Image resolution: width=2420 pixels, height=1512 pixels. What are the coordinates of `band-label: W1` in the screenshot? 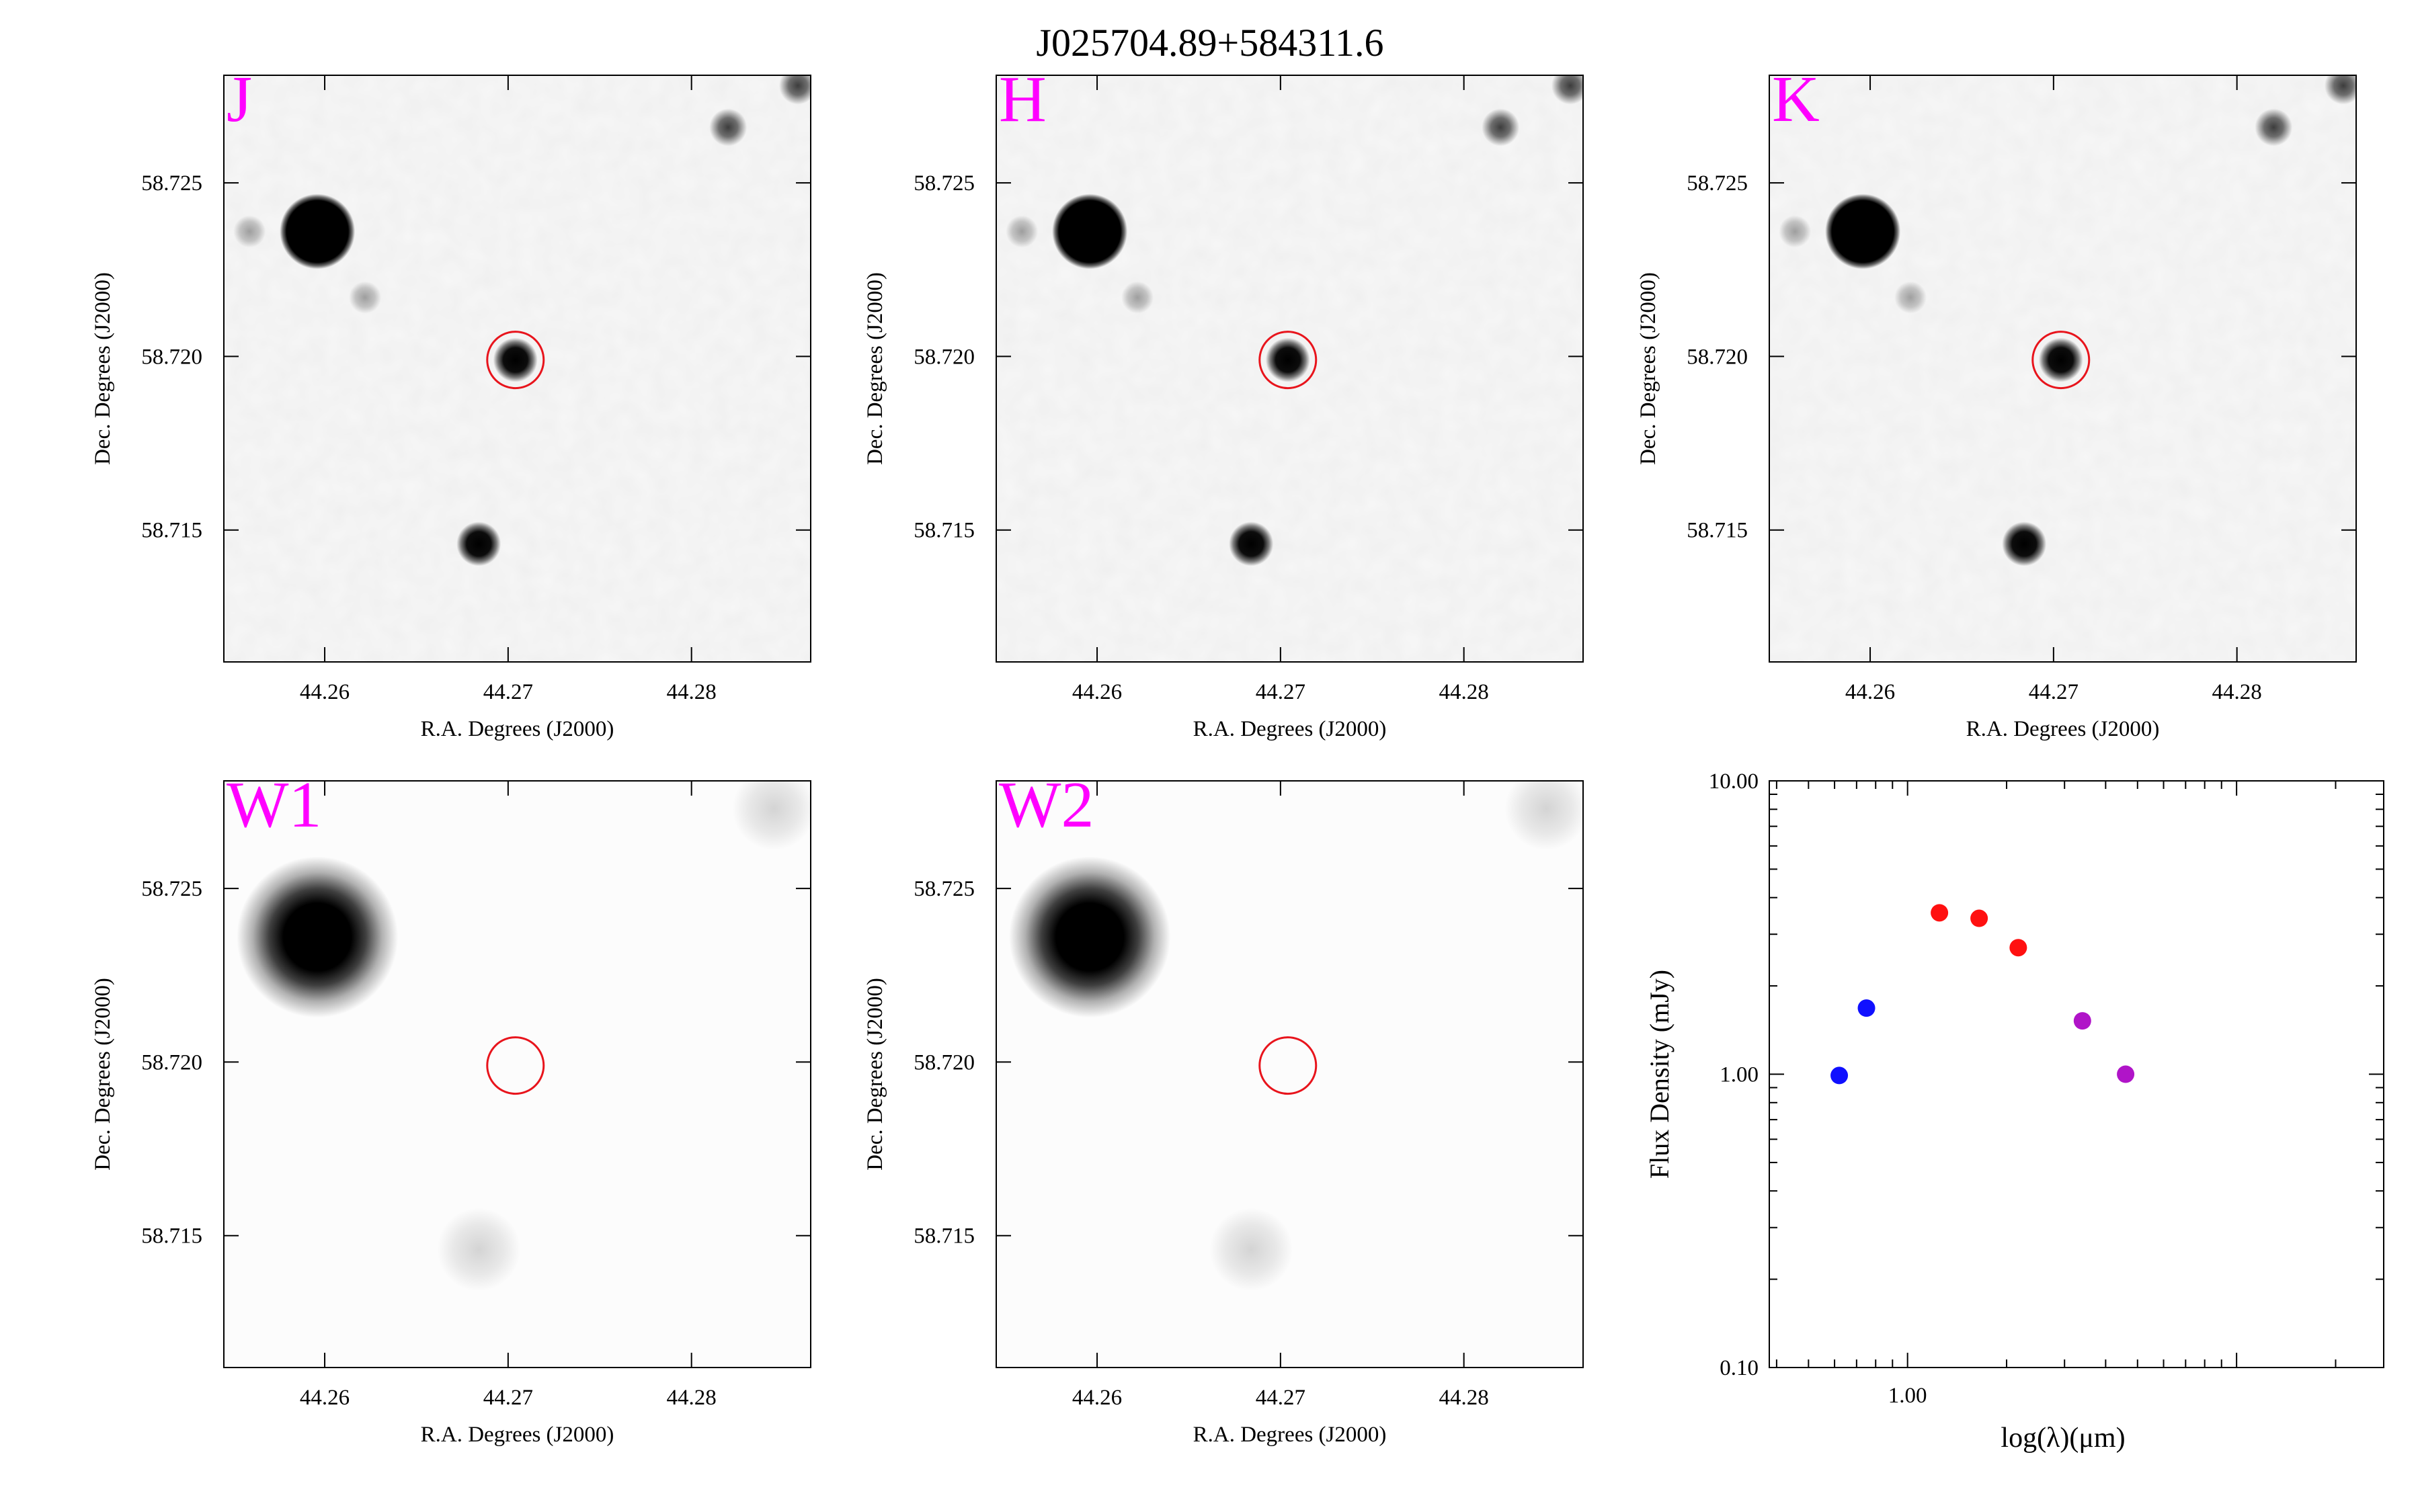 It's located at (274, 805).